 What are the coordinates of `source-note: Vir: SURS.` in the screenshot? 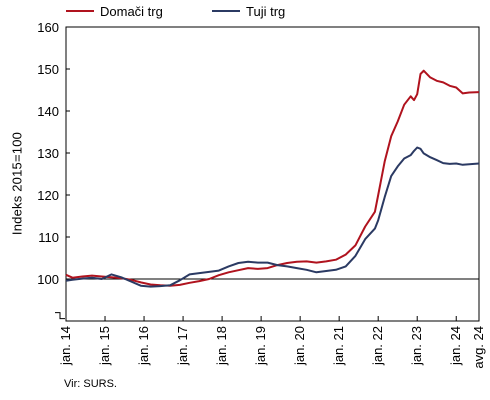 It's located at (90, 384).